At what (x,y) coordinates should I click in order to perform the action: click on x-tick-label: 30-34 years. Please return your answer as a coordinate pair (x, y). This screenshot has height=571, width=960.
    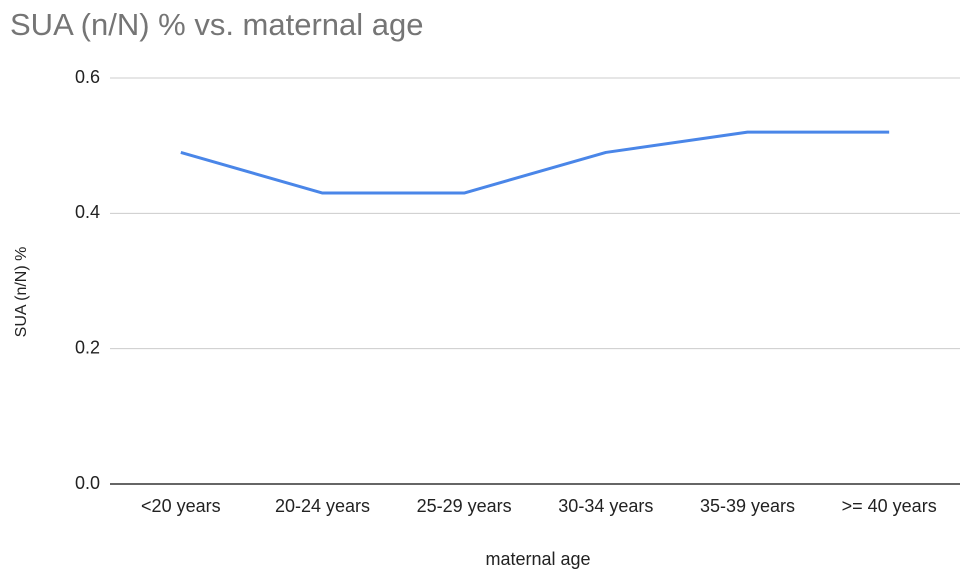
    Looking at the image, I should click on (605, 506).